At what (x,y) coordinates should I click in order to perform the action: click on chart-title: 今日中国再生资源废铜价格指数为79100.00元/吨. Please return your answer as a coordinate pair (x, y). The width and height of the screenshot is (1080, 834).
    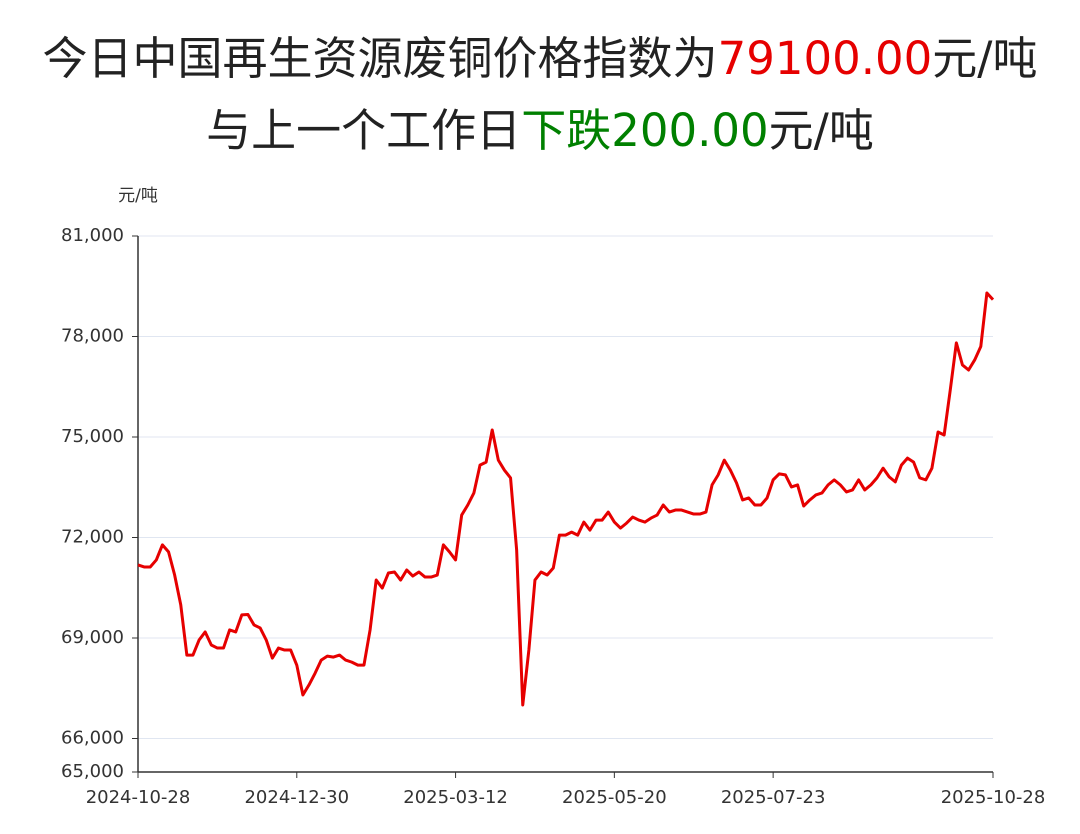
    Looking at the image, I should click on (540, 58).